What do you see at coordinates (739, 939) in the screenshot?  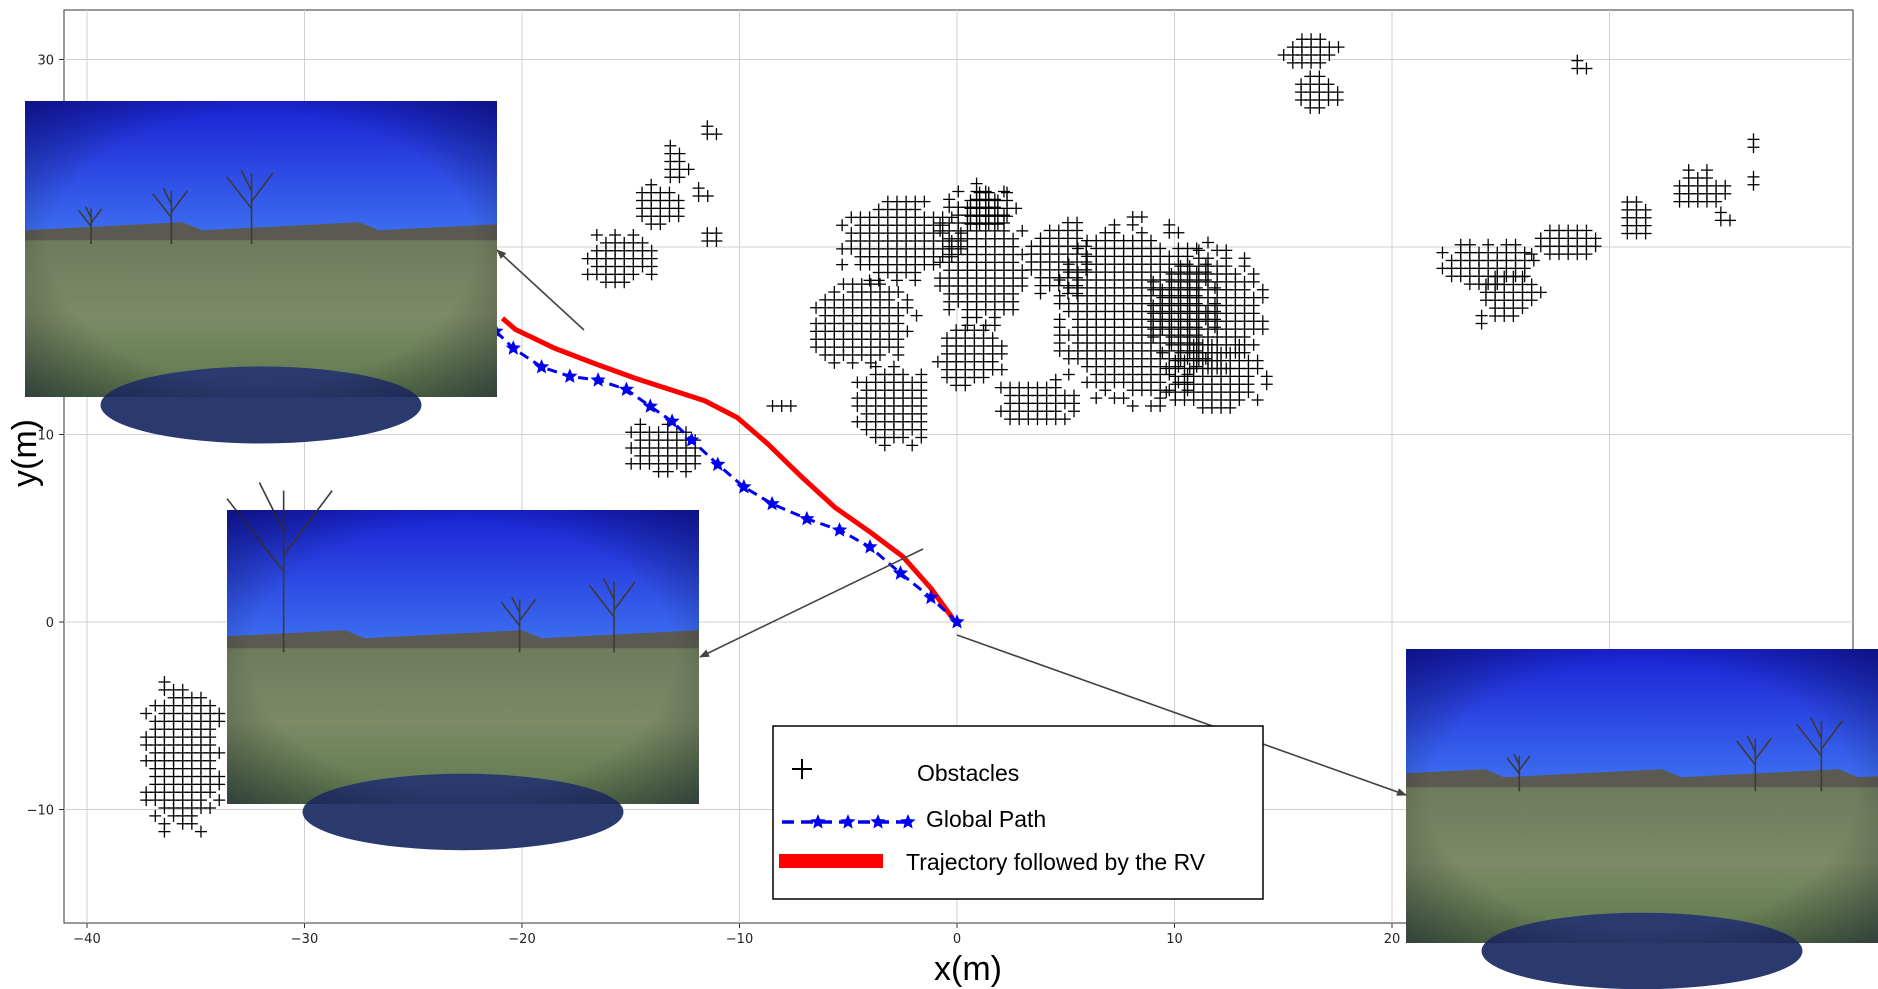 I see `x-tick-label: −10` at bounding box center [739, 939].